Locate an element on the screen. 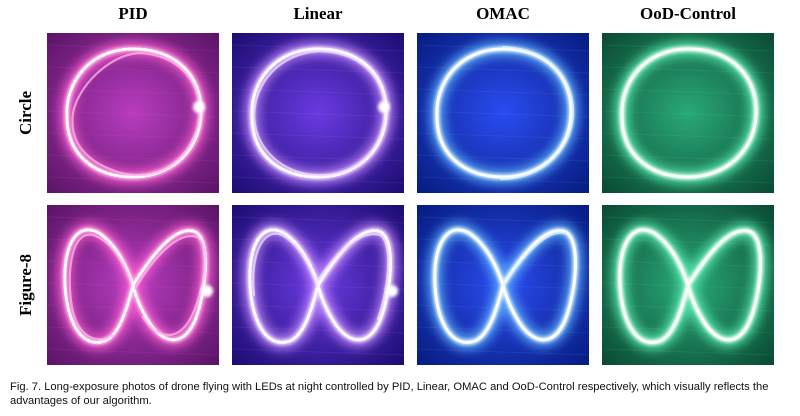 This screenshot has width=800, height=416. photo-ood-control-circle is located at coordinates (688, 113).